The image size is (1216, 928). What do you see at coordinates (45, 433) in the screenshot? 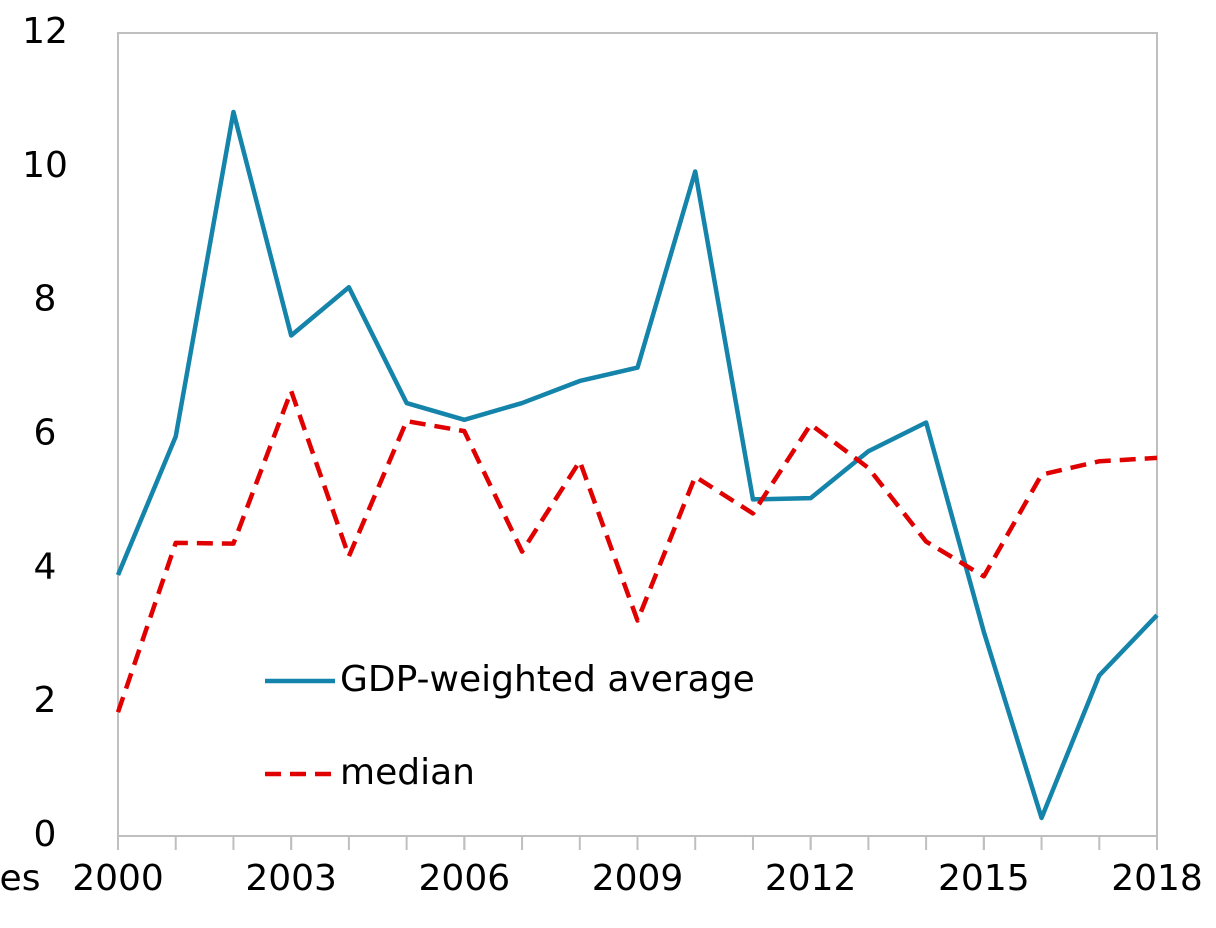
I see `y-tick-label: 6` at bounding box center [45, 433].